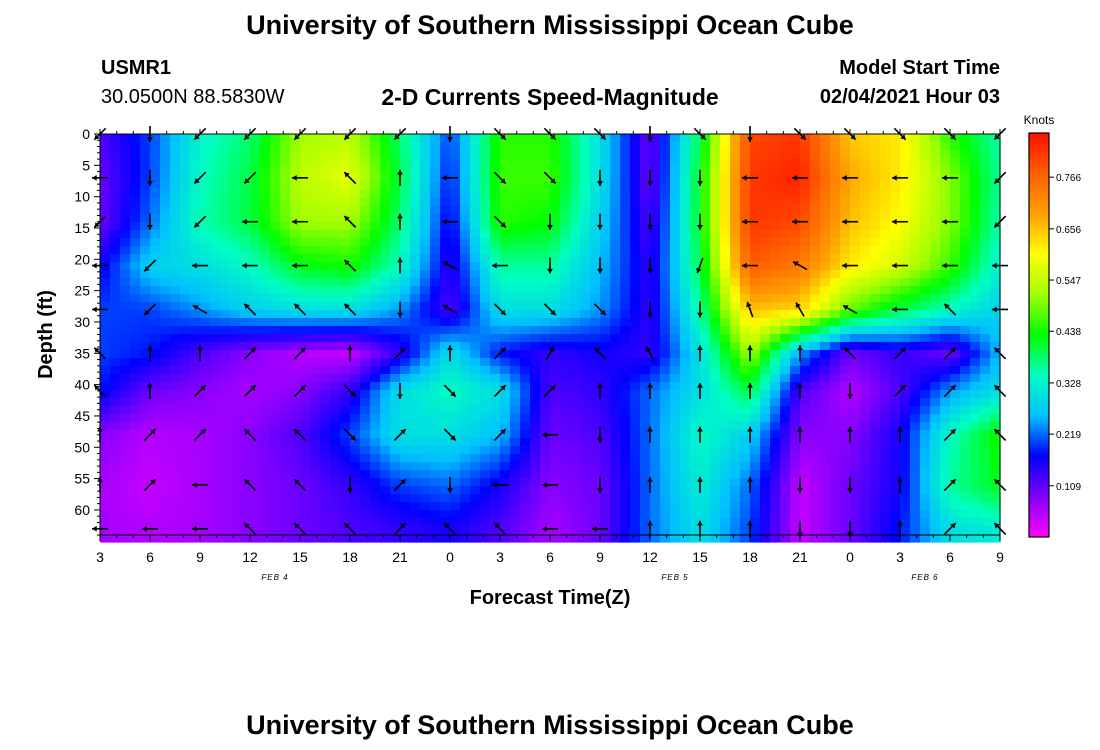  Describe the element at coordinates (550, 557) in the screenshot. I see `x-tick-label: 6` at that location.